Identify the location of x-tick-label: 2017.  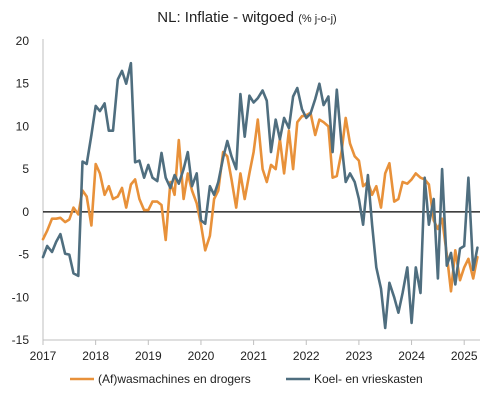
(43, 356).